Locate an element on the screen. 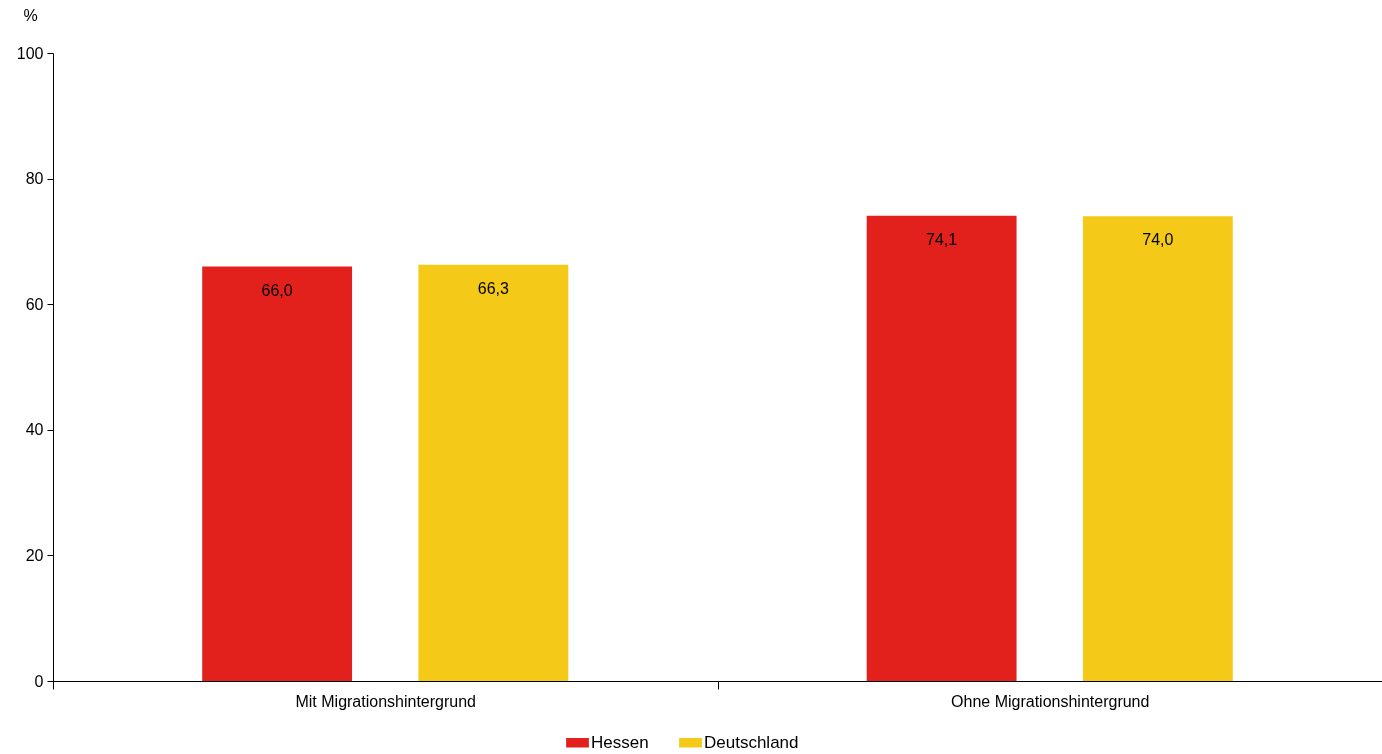 Image resolution: width=1382 pixels, height=754 pixels. y-tick-label: 60 is located at coordinates (34, 304).